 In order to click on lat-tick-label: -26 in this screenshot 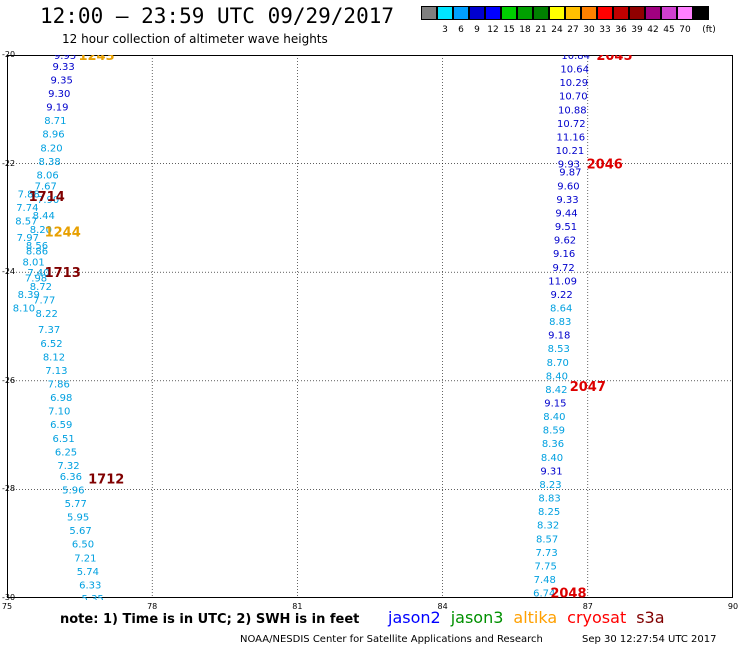, I will do `click(9, 380)`.